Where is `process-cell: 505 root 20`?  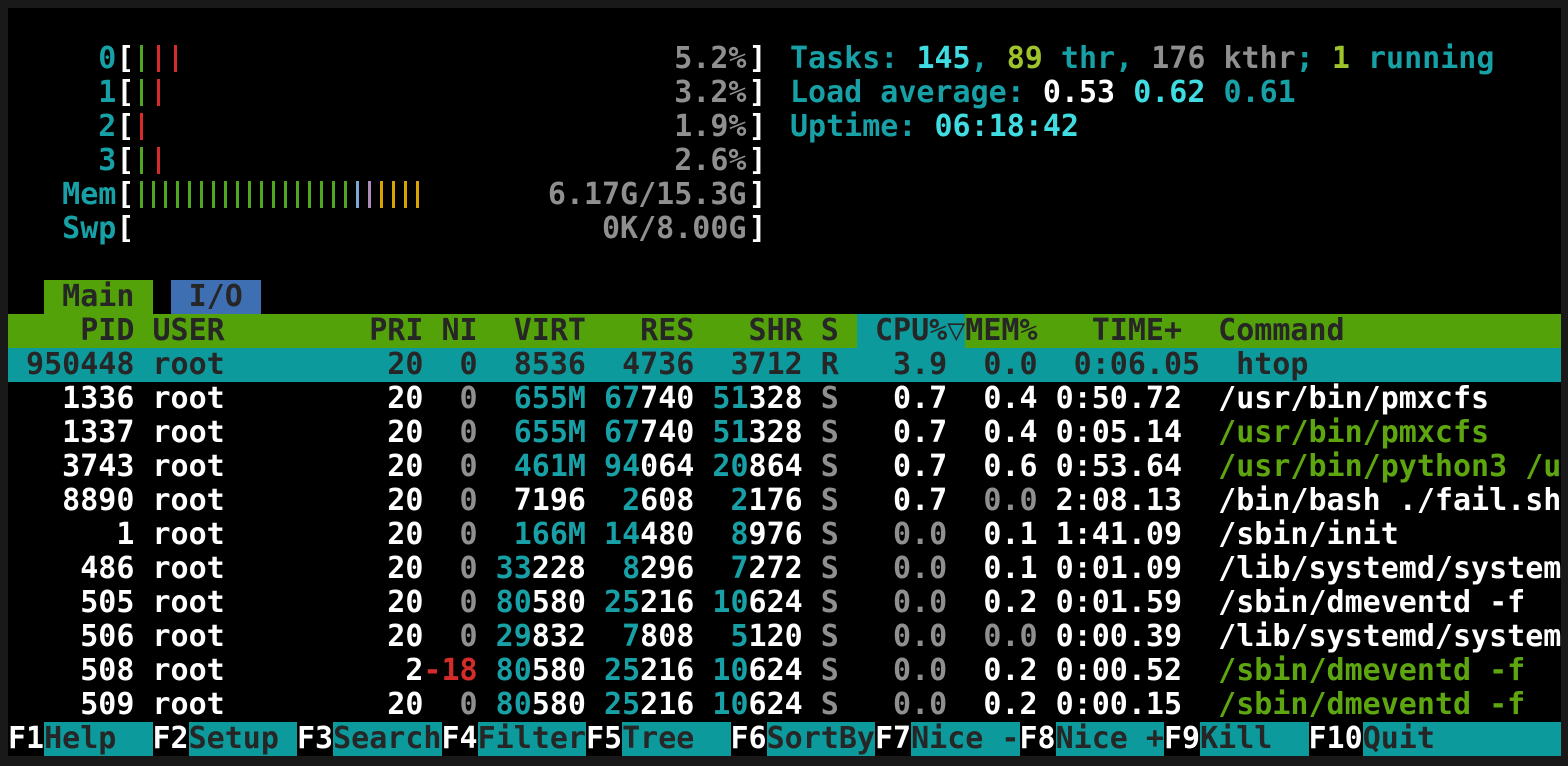
process-cell: 505 root 20 is located at coordinates (216, 603).